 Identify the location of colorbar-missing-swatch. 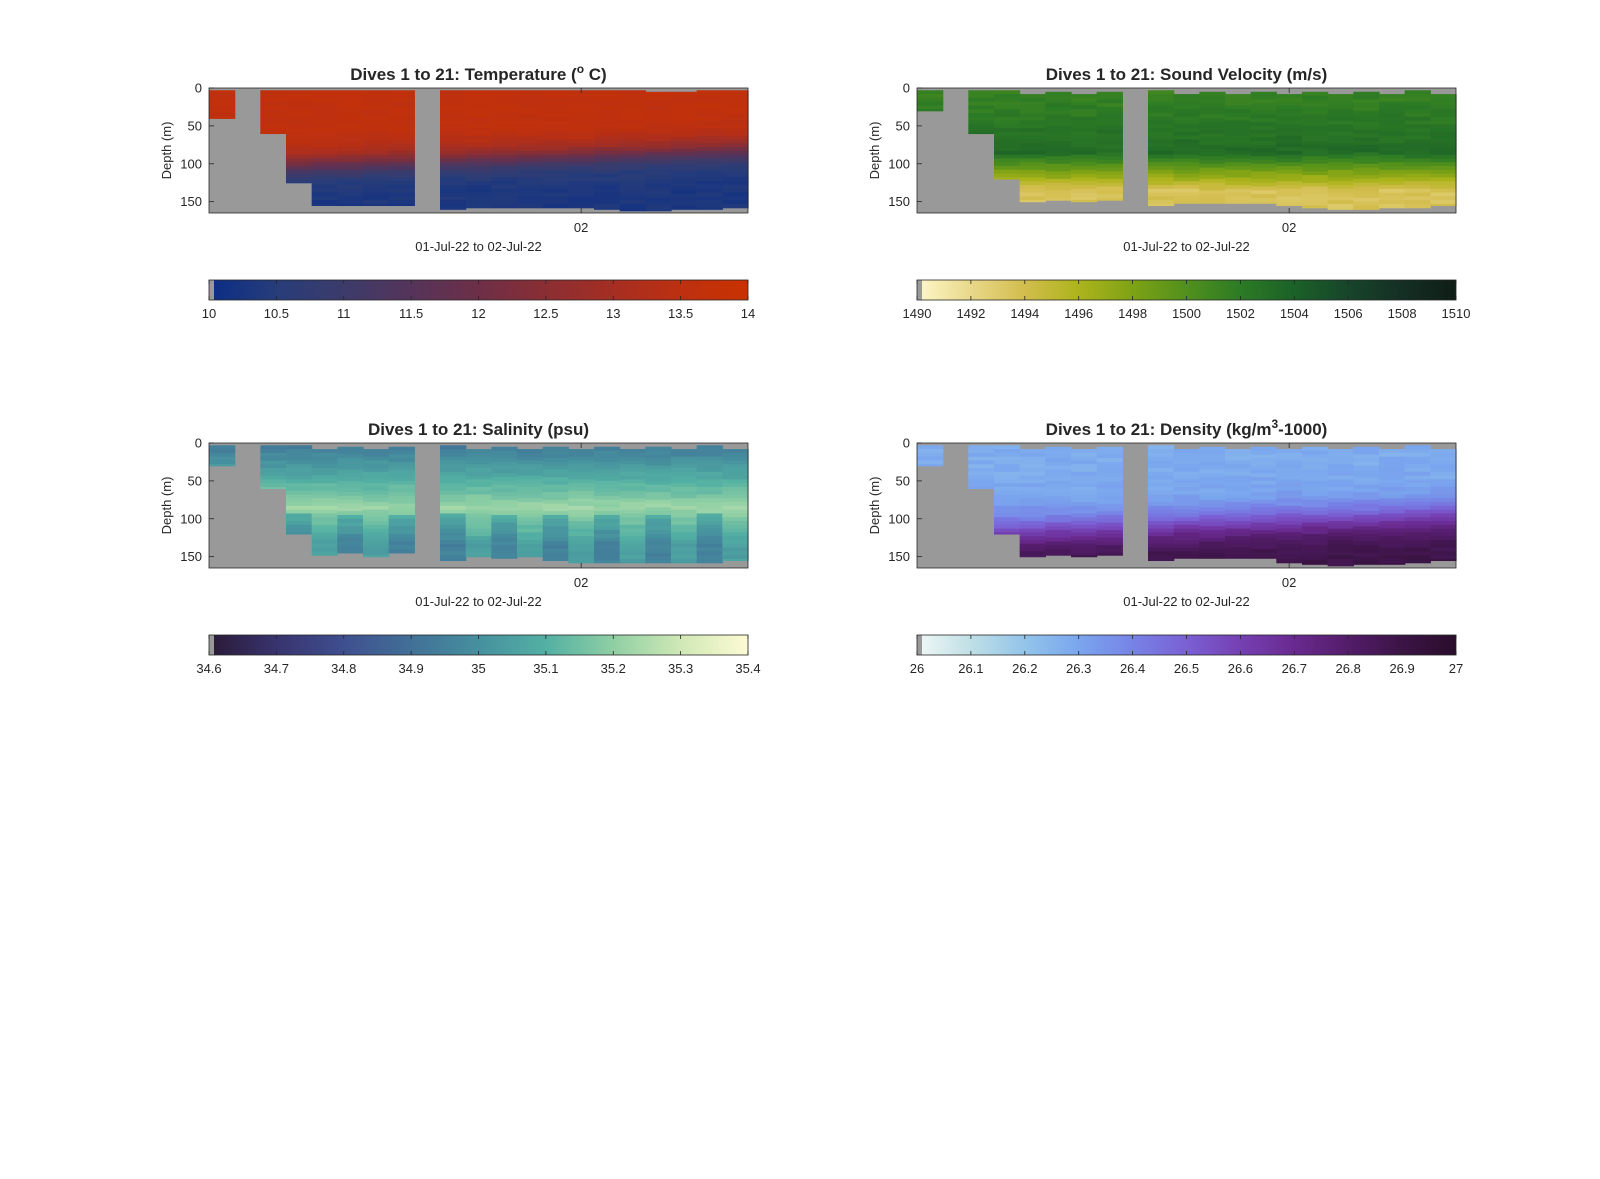
(919, 645).